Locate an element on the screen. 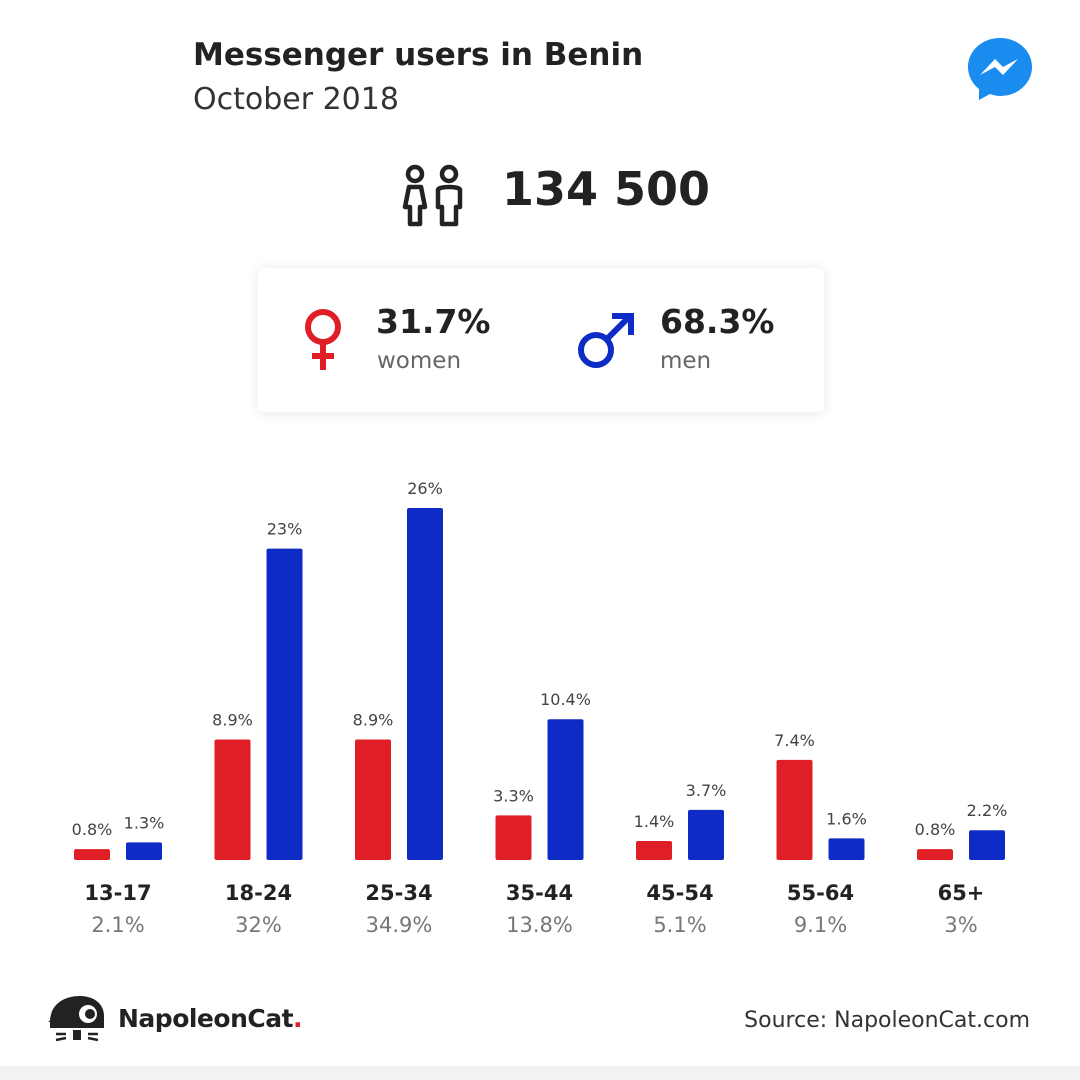 Image resolution: width=1080 pixels, height=1080 pixels. flag-red-stripe is located at coordinates (132, 100).